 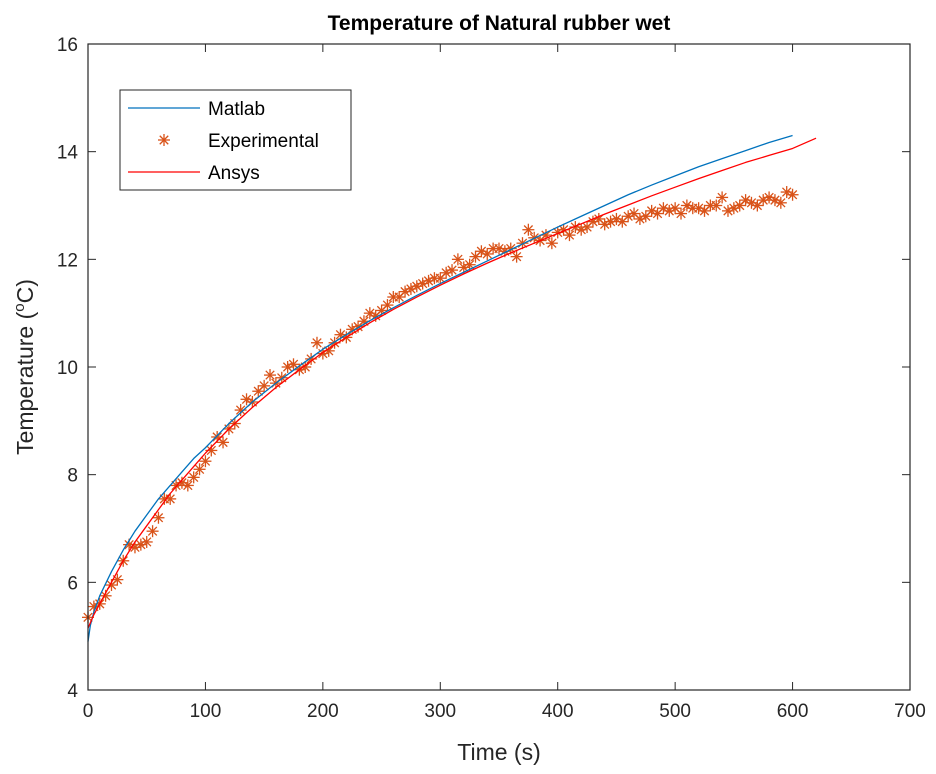 What do you see at coordinates (19, 307) in the screenshot?
I see `y-axis-title-superscript: o` at bounding box center [19, 307].